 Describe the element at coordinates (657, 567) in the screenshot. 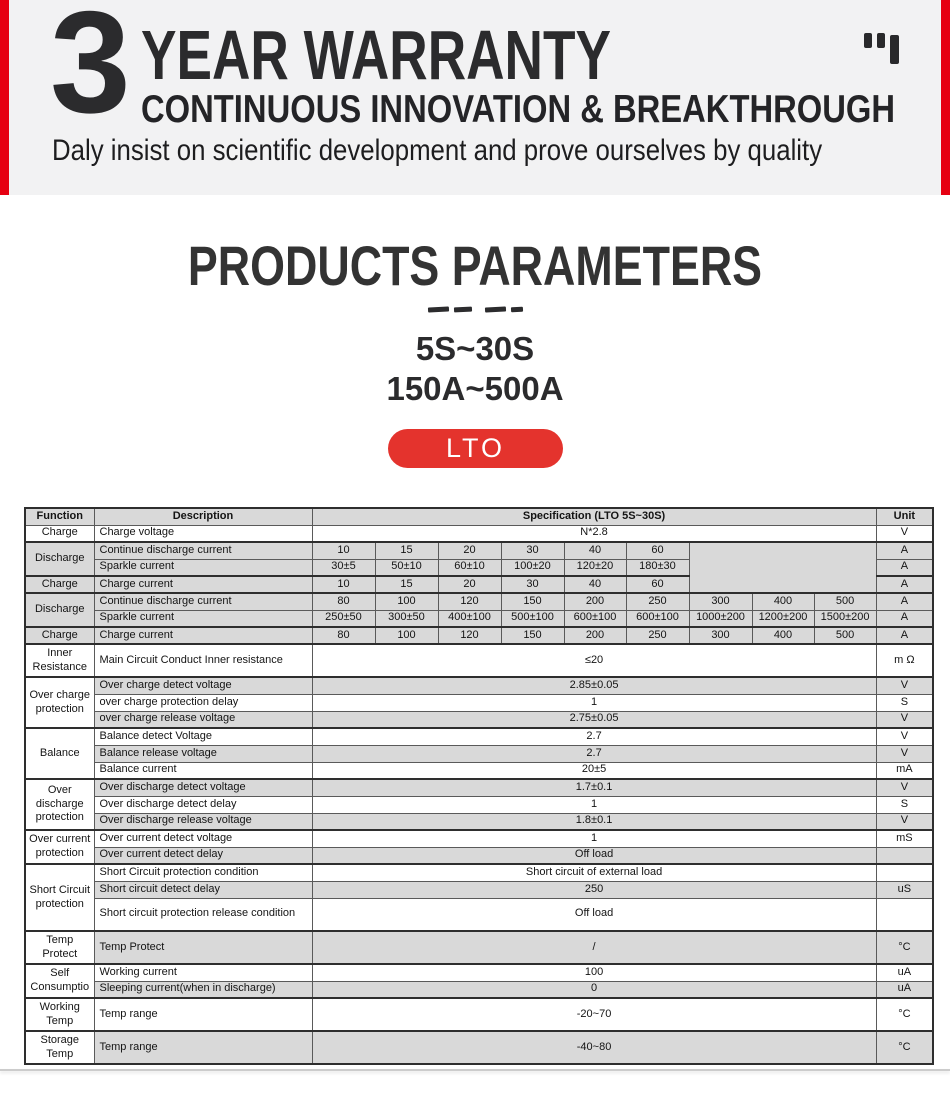

I see `spec-cell: 180±30` at that location.